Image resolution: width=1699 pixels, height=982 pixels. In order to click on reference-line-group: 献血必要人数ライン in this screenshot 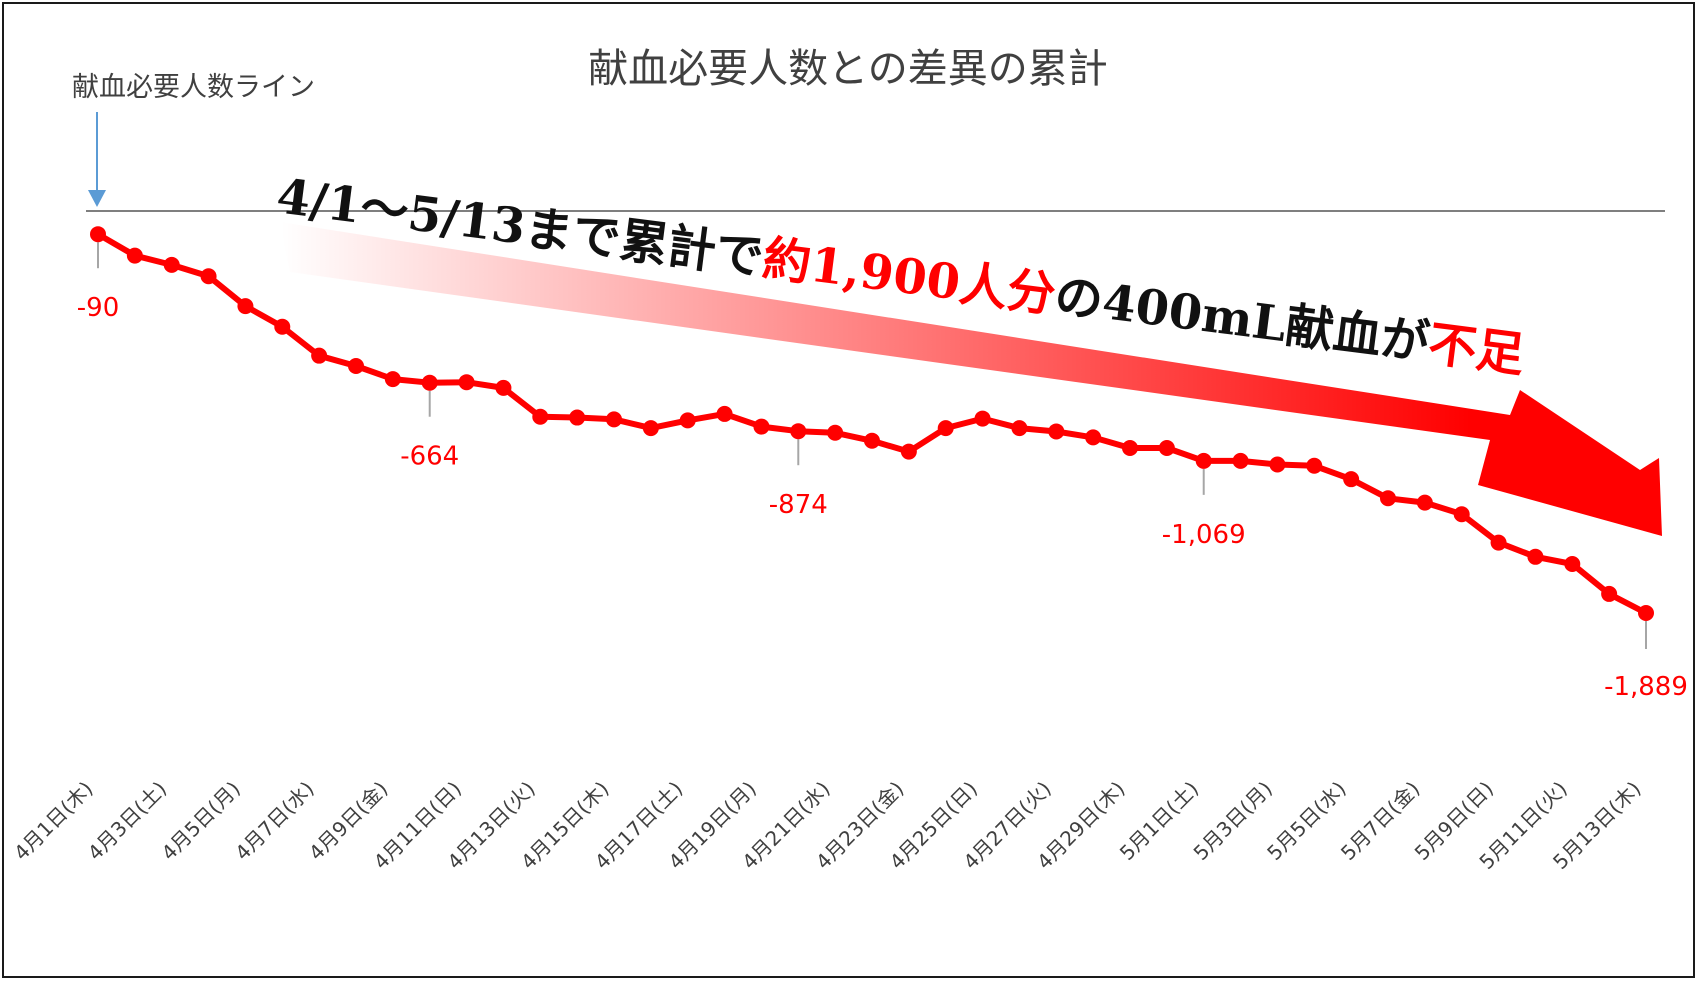, I will do `click(868, 142)`.